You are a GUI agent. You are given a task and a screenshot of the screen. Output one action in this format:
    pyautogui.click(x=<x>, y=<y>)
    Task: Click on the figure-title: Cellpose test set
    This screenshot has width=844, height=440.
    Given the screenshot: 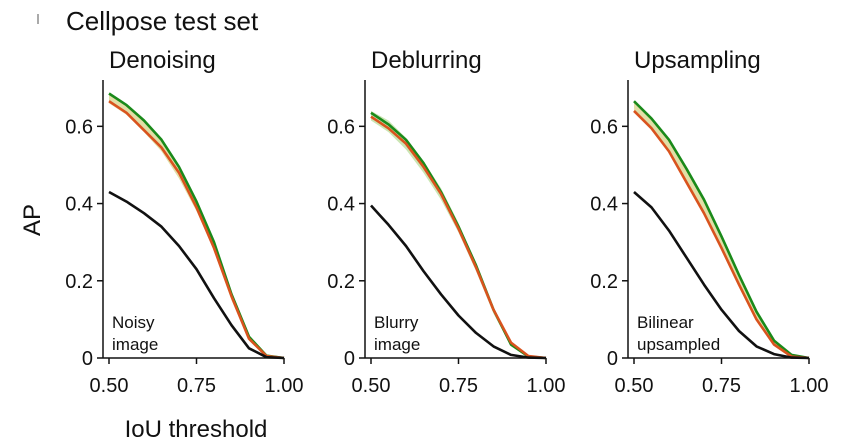 What is the action you would take?
    pyautogui.click(x=162, y=21)
    